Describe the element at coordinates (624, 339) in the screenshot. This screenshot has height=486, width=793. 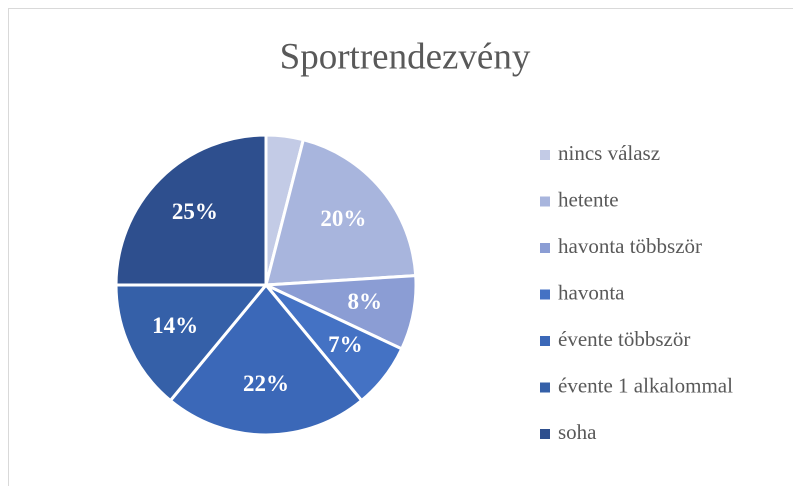
I see `legend-label: évente többször` at that location.